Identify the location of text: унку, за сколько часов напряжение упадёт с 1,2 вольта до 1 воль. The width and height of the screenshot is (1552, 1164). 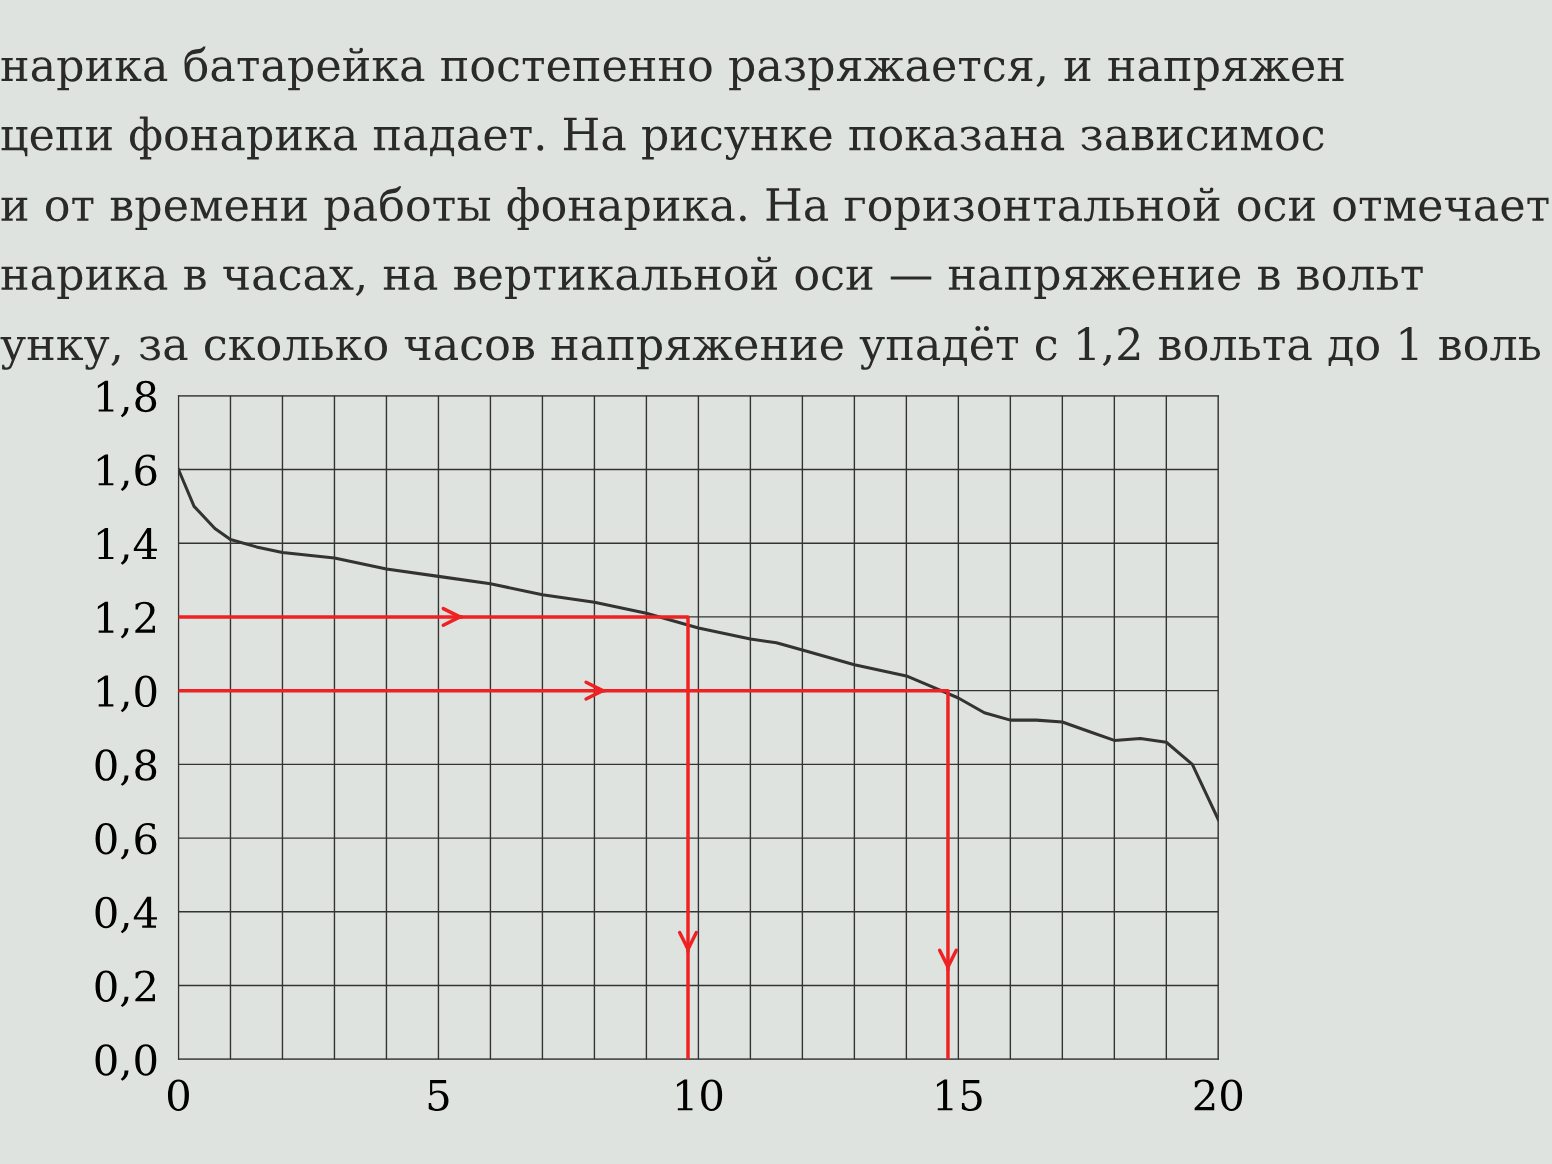
(770, 347).